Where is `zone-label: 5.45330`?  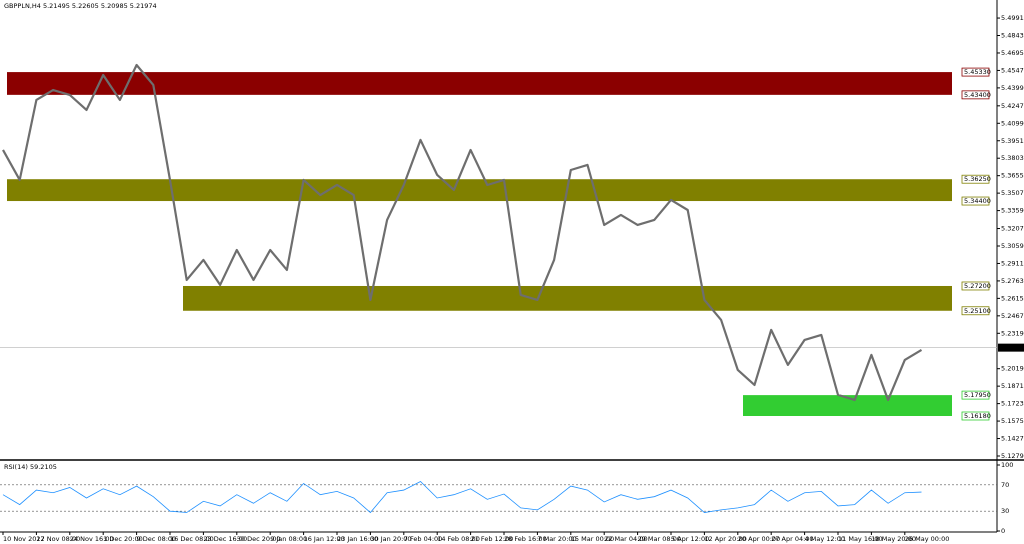
zone-label: 5.45330 is located at coordinates (977, 72).